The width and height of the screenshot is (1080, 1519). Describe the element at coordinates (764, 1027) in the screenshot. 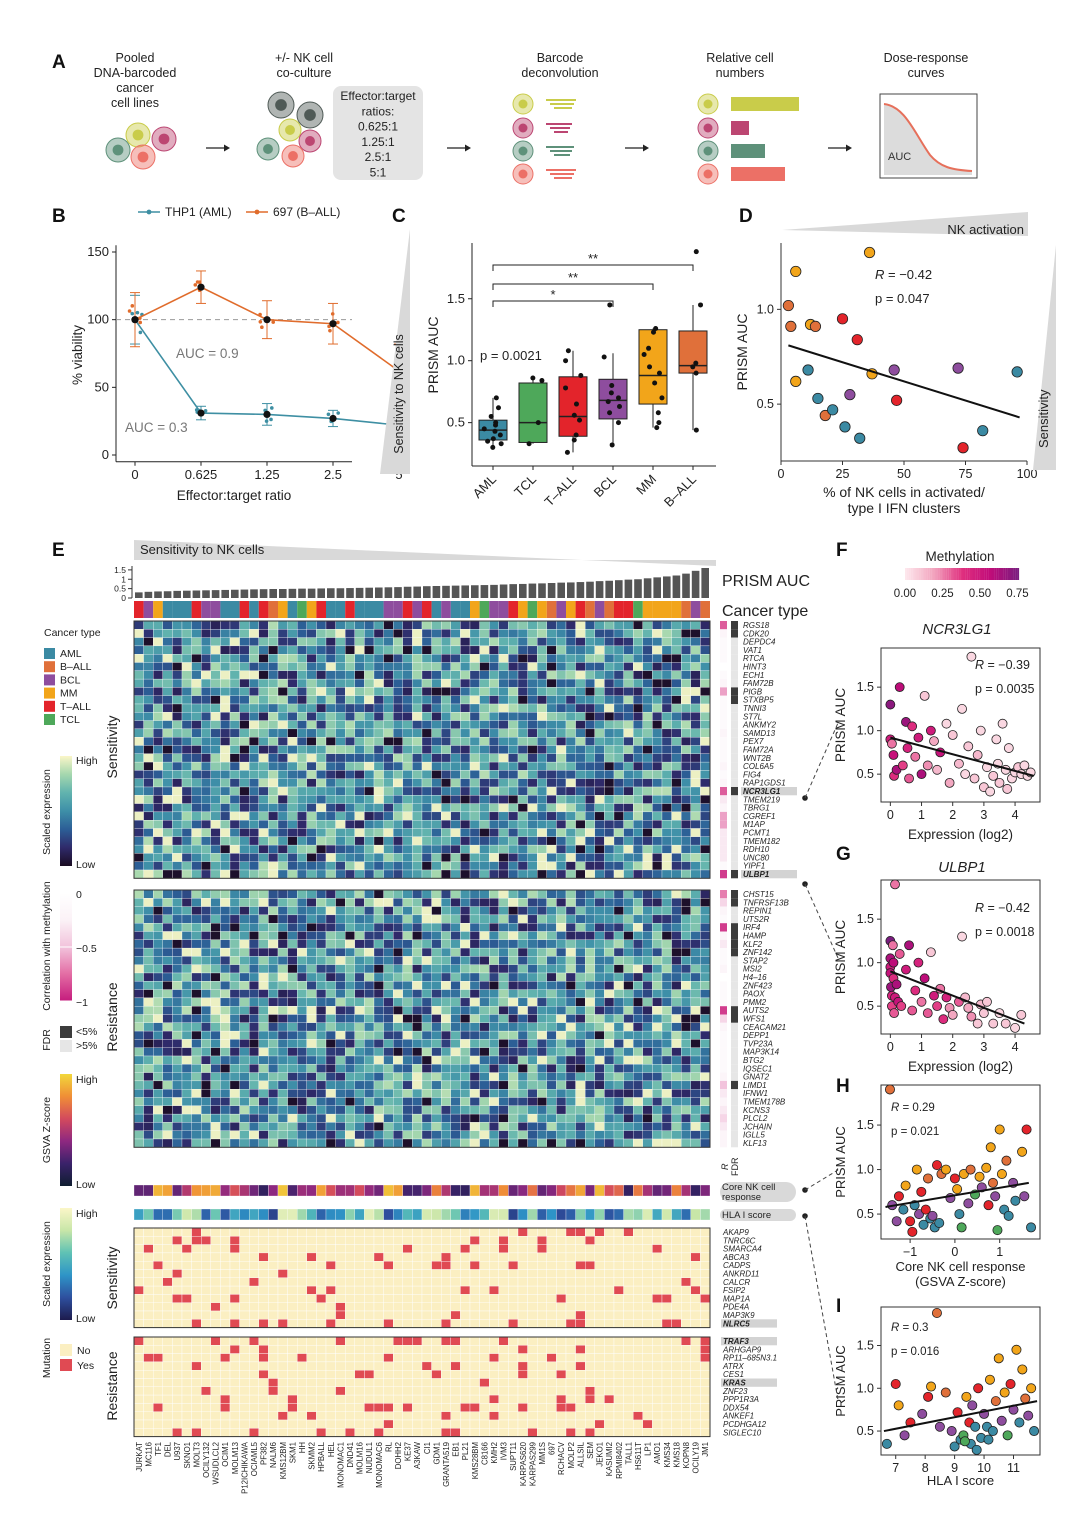

I see `gene-label: CEACAM21` at that location.